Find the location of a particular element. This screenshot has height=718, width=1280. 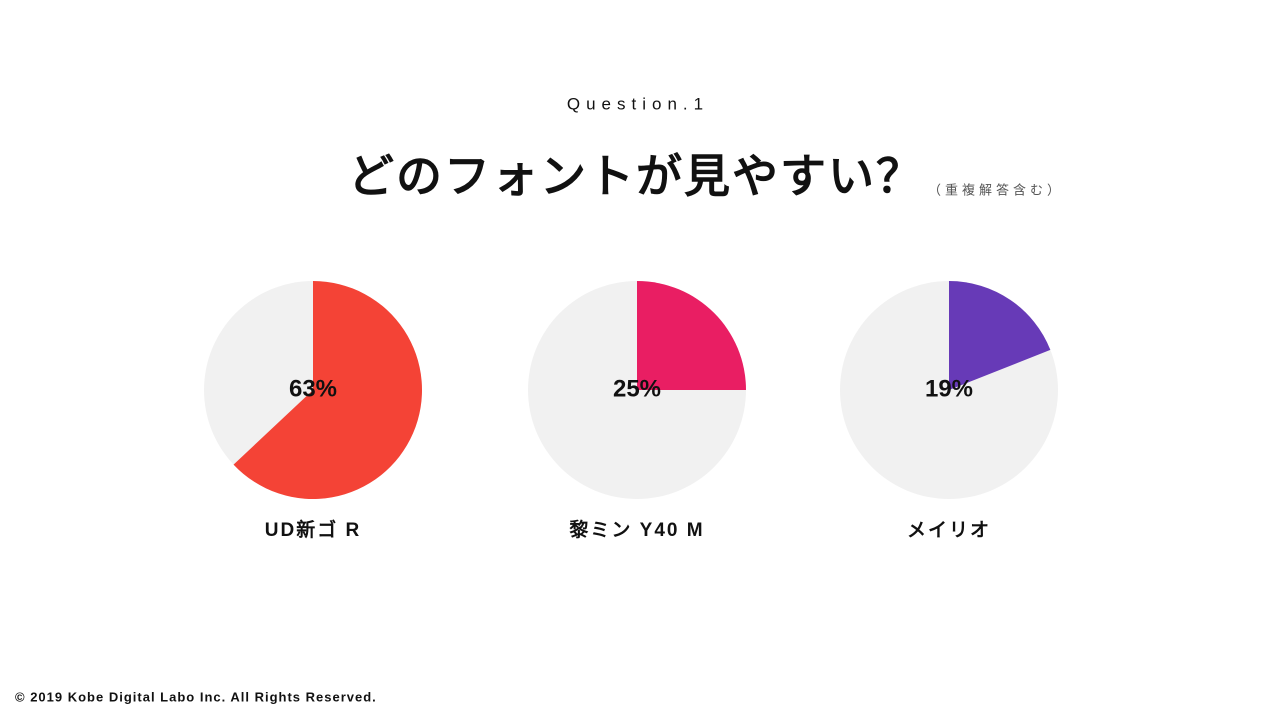

pie-label: 黎ミン Y40 M is located at coordinates (636, 530).